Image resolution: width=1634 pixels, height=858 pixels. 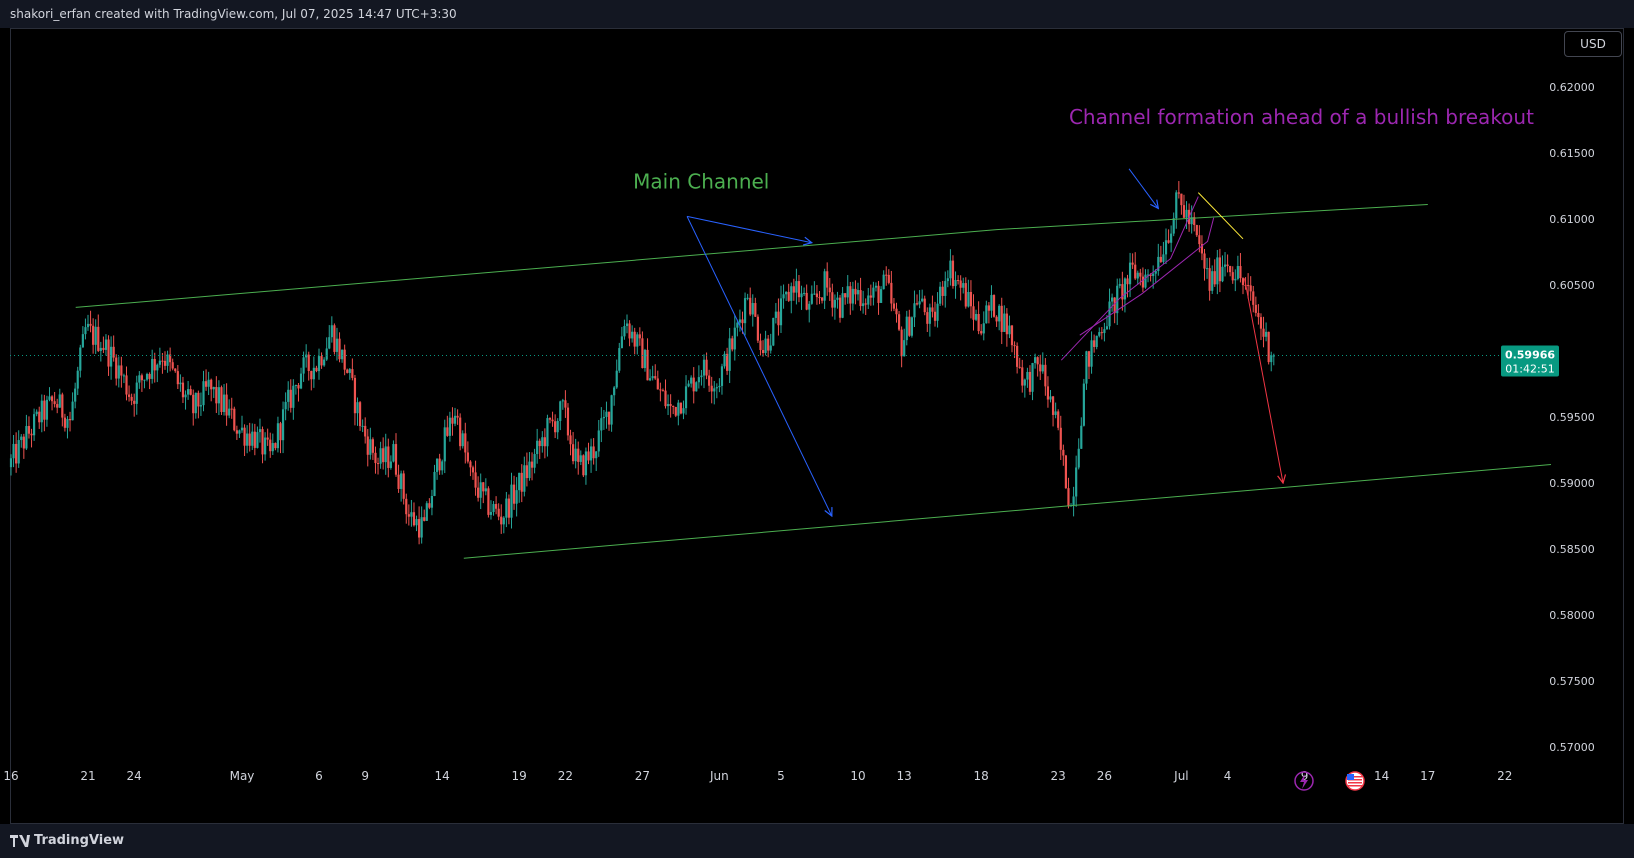 What do you see at coordinates (79, 840) in the screenshot?
I see `tradingview-brand: TradingView` at bounding box center [79, 840].